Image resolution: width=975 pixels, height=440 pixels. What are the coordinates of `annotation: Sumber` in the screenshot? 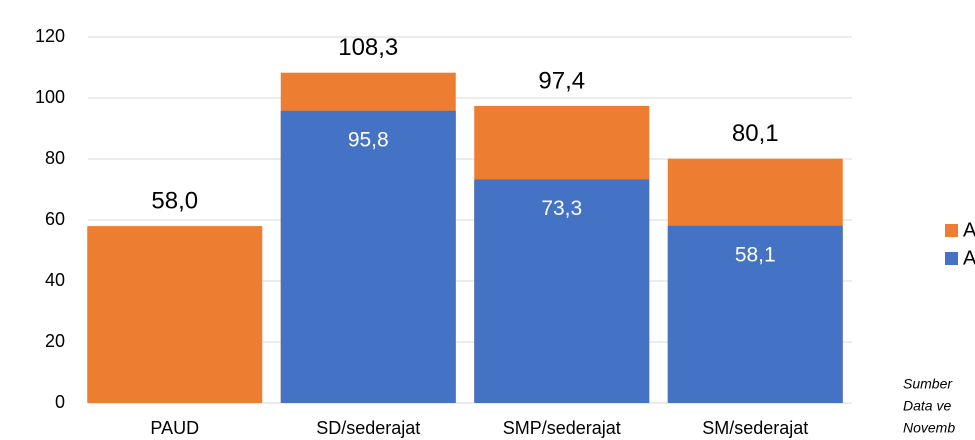 It's located at (928, 384).